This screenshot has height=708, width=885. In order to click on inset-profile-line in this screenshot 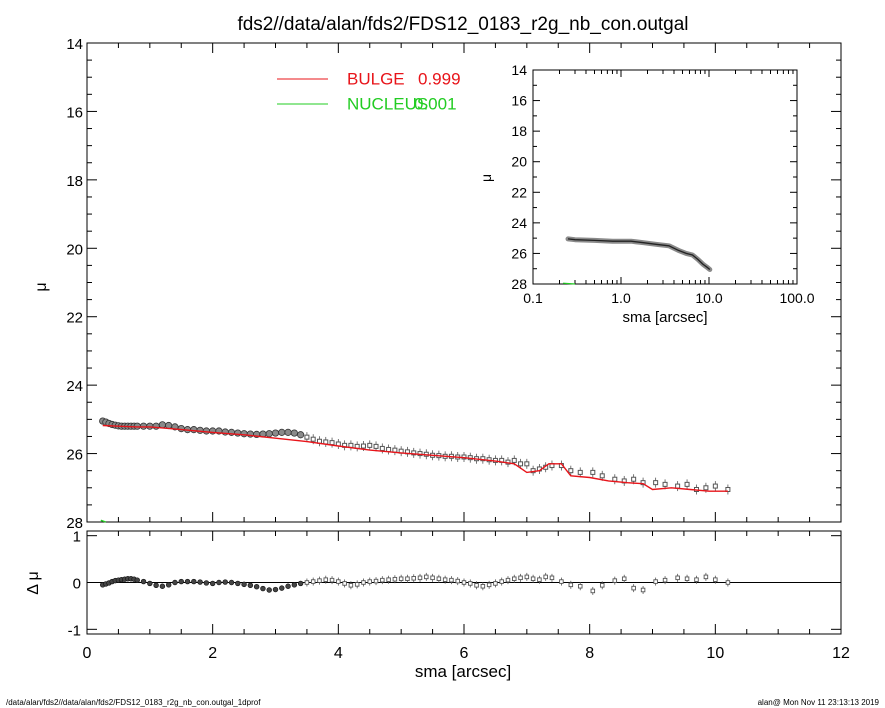, I will do `click(639, 254)`.